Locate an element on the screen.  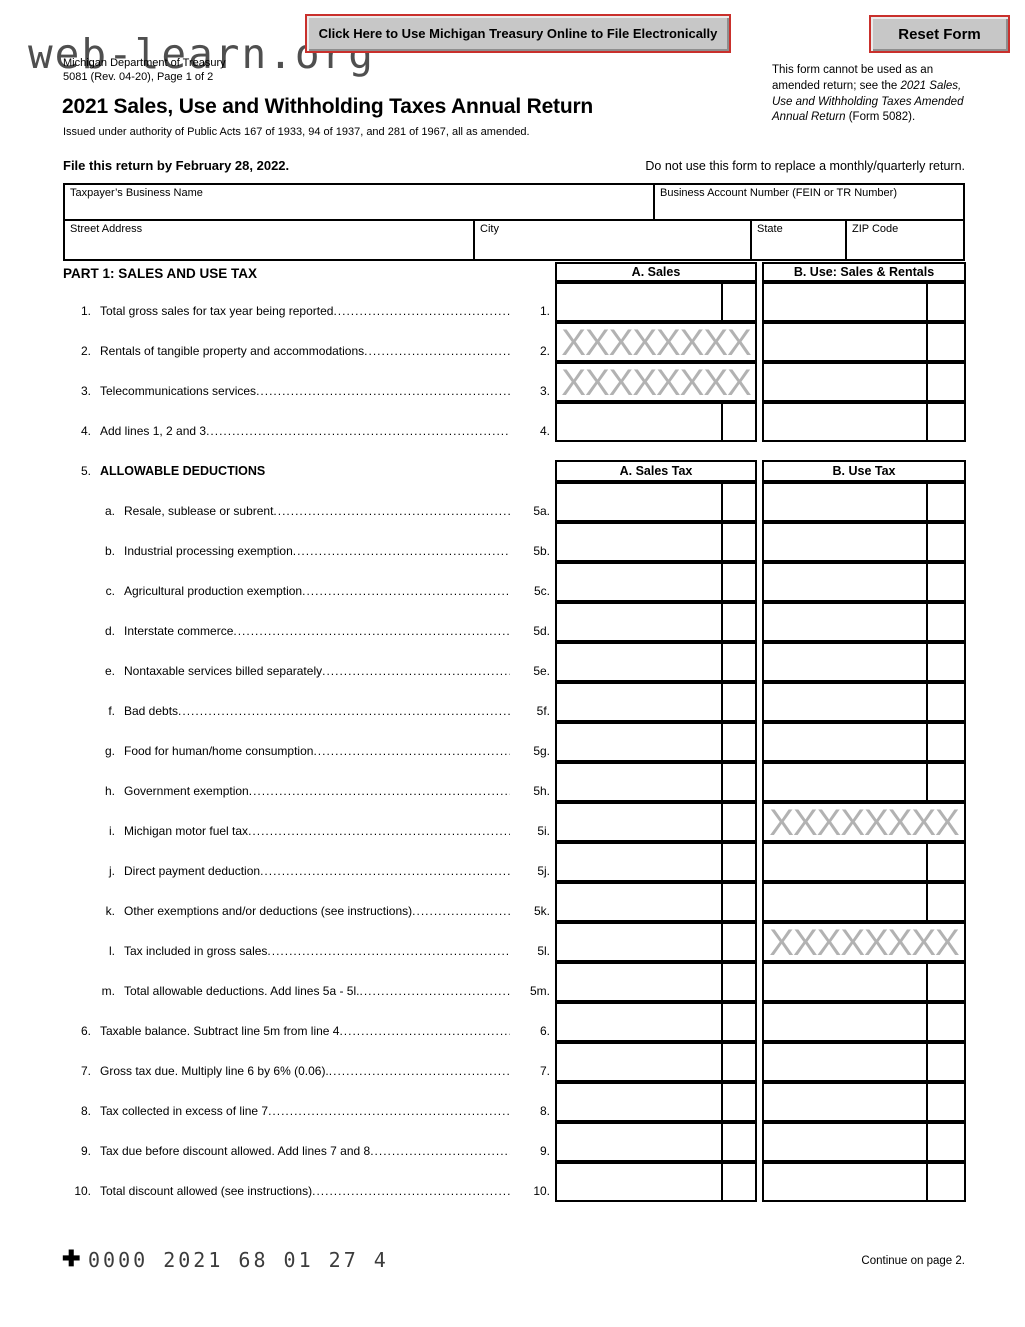
line-number: 3. is located at coordinates (85, 391).